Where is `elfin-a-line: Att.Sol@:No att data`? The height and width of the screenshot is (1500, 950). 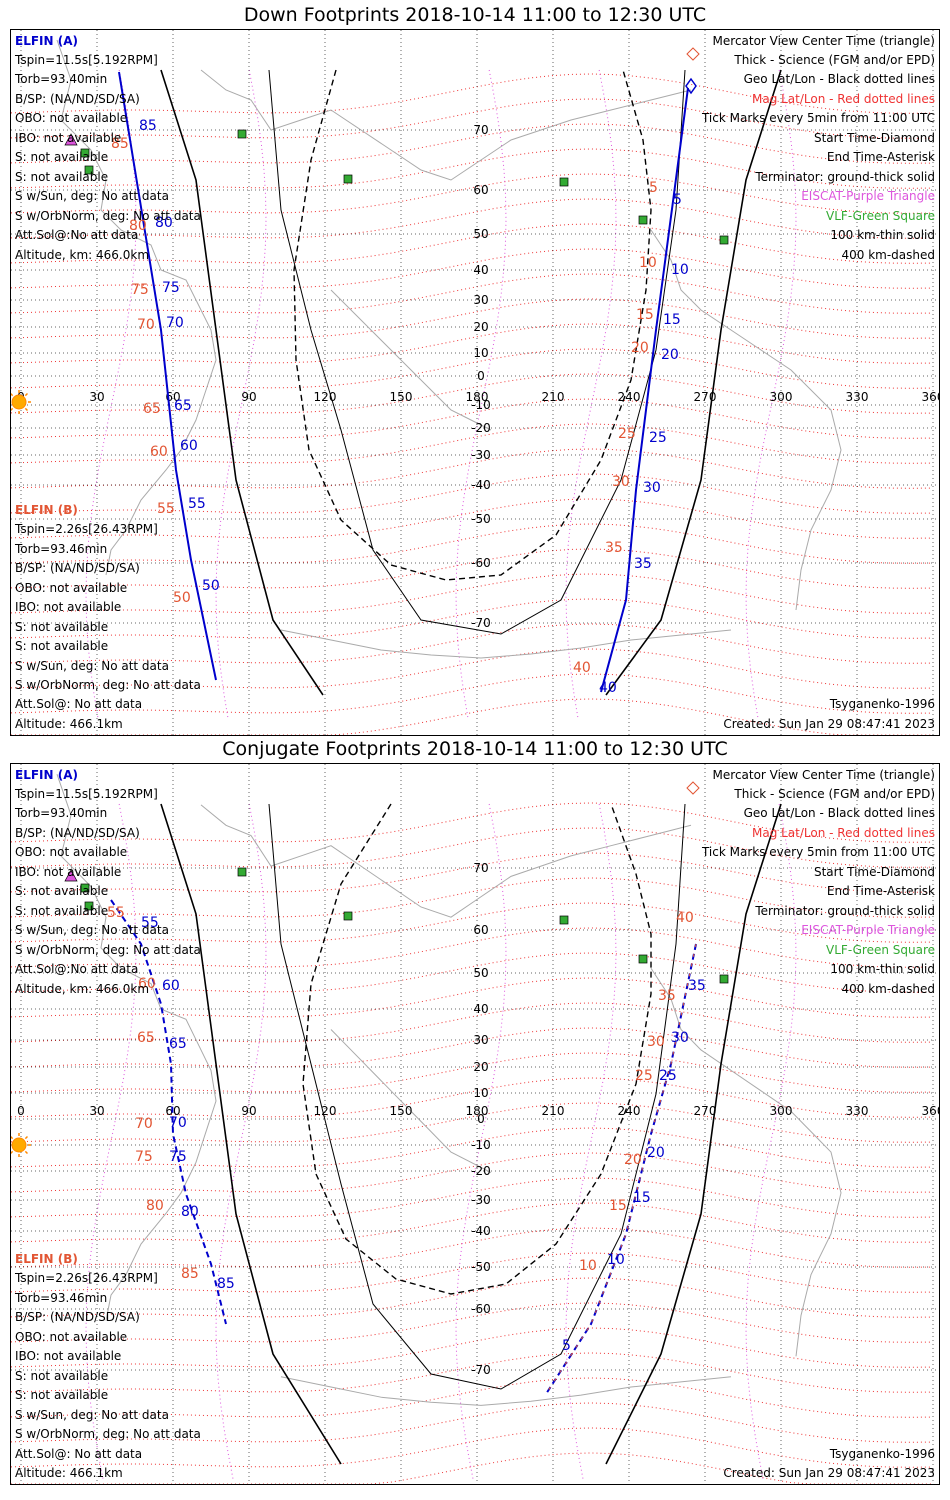
elfin-a-line: Att.Sol@:No att data is located at coordinates (77, 235).